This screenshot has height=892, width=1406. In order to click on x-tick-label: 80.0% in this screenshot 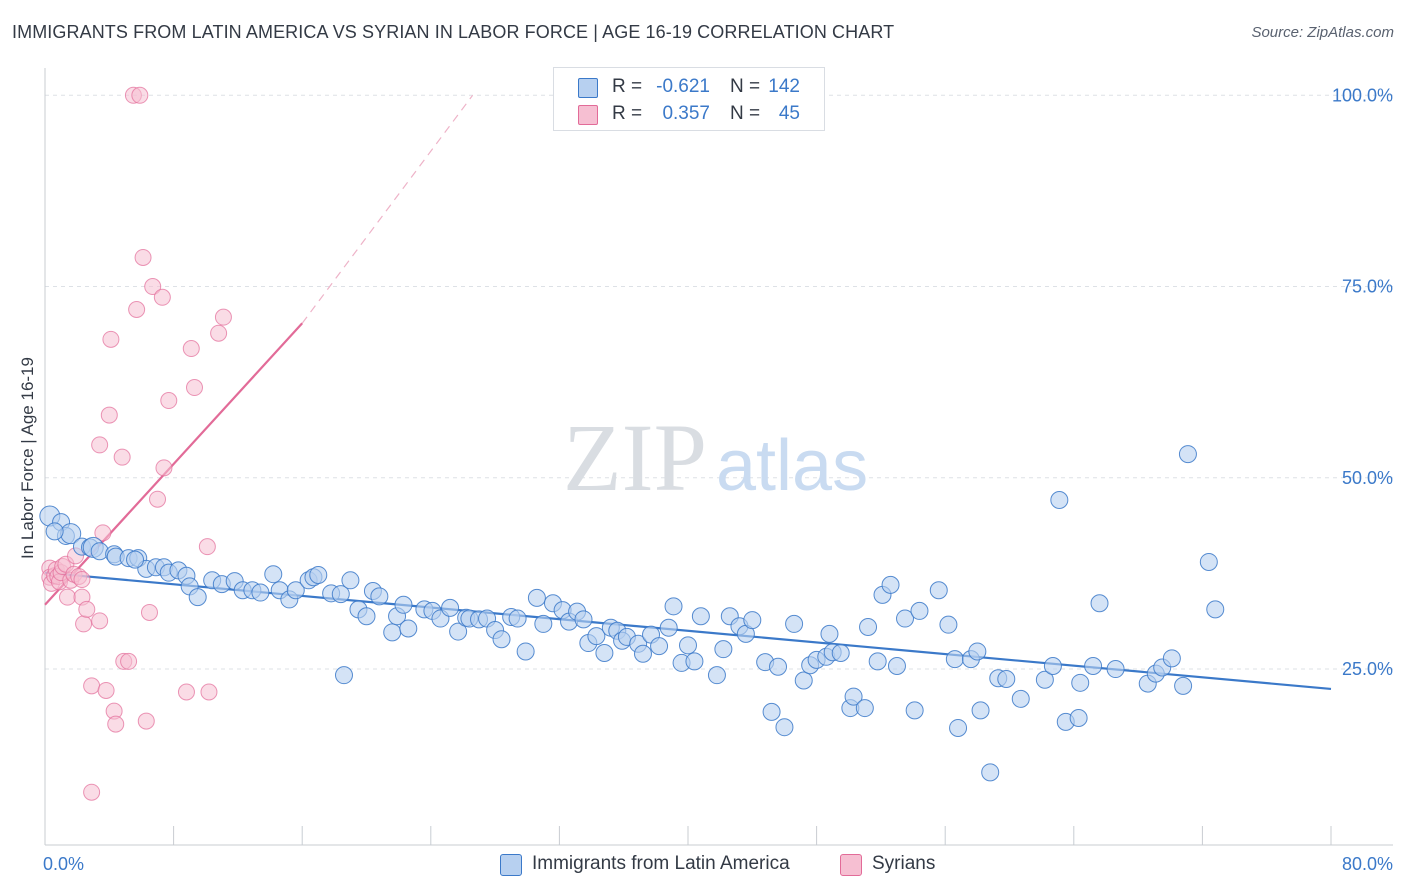, I will do `click(1367, 864)`.